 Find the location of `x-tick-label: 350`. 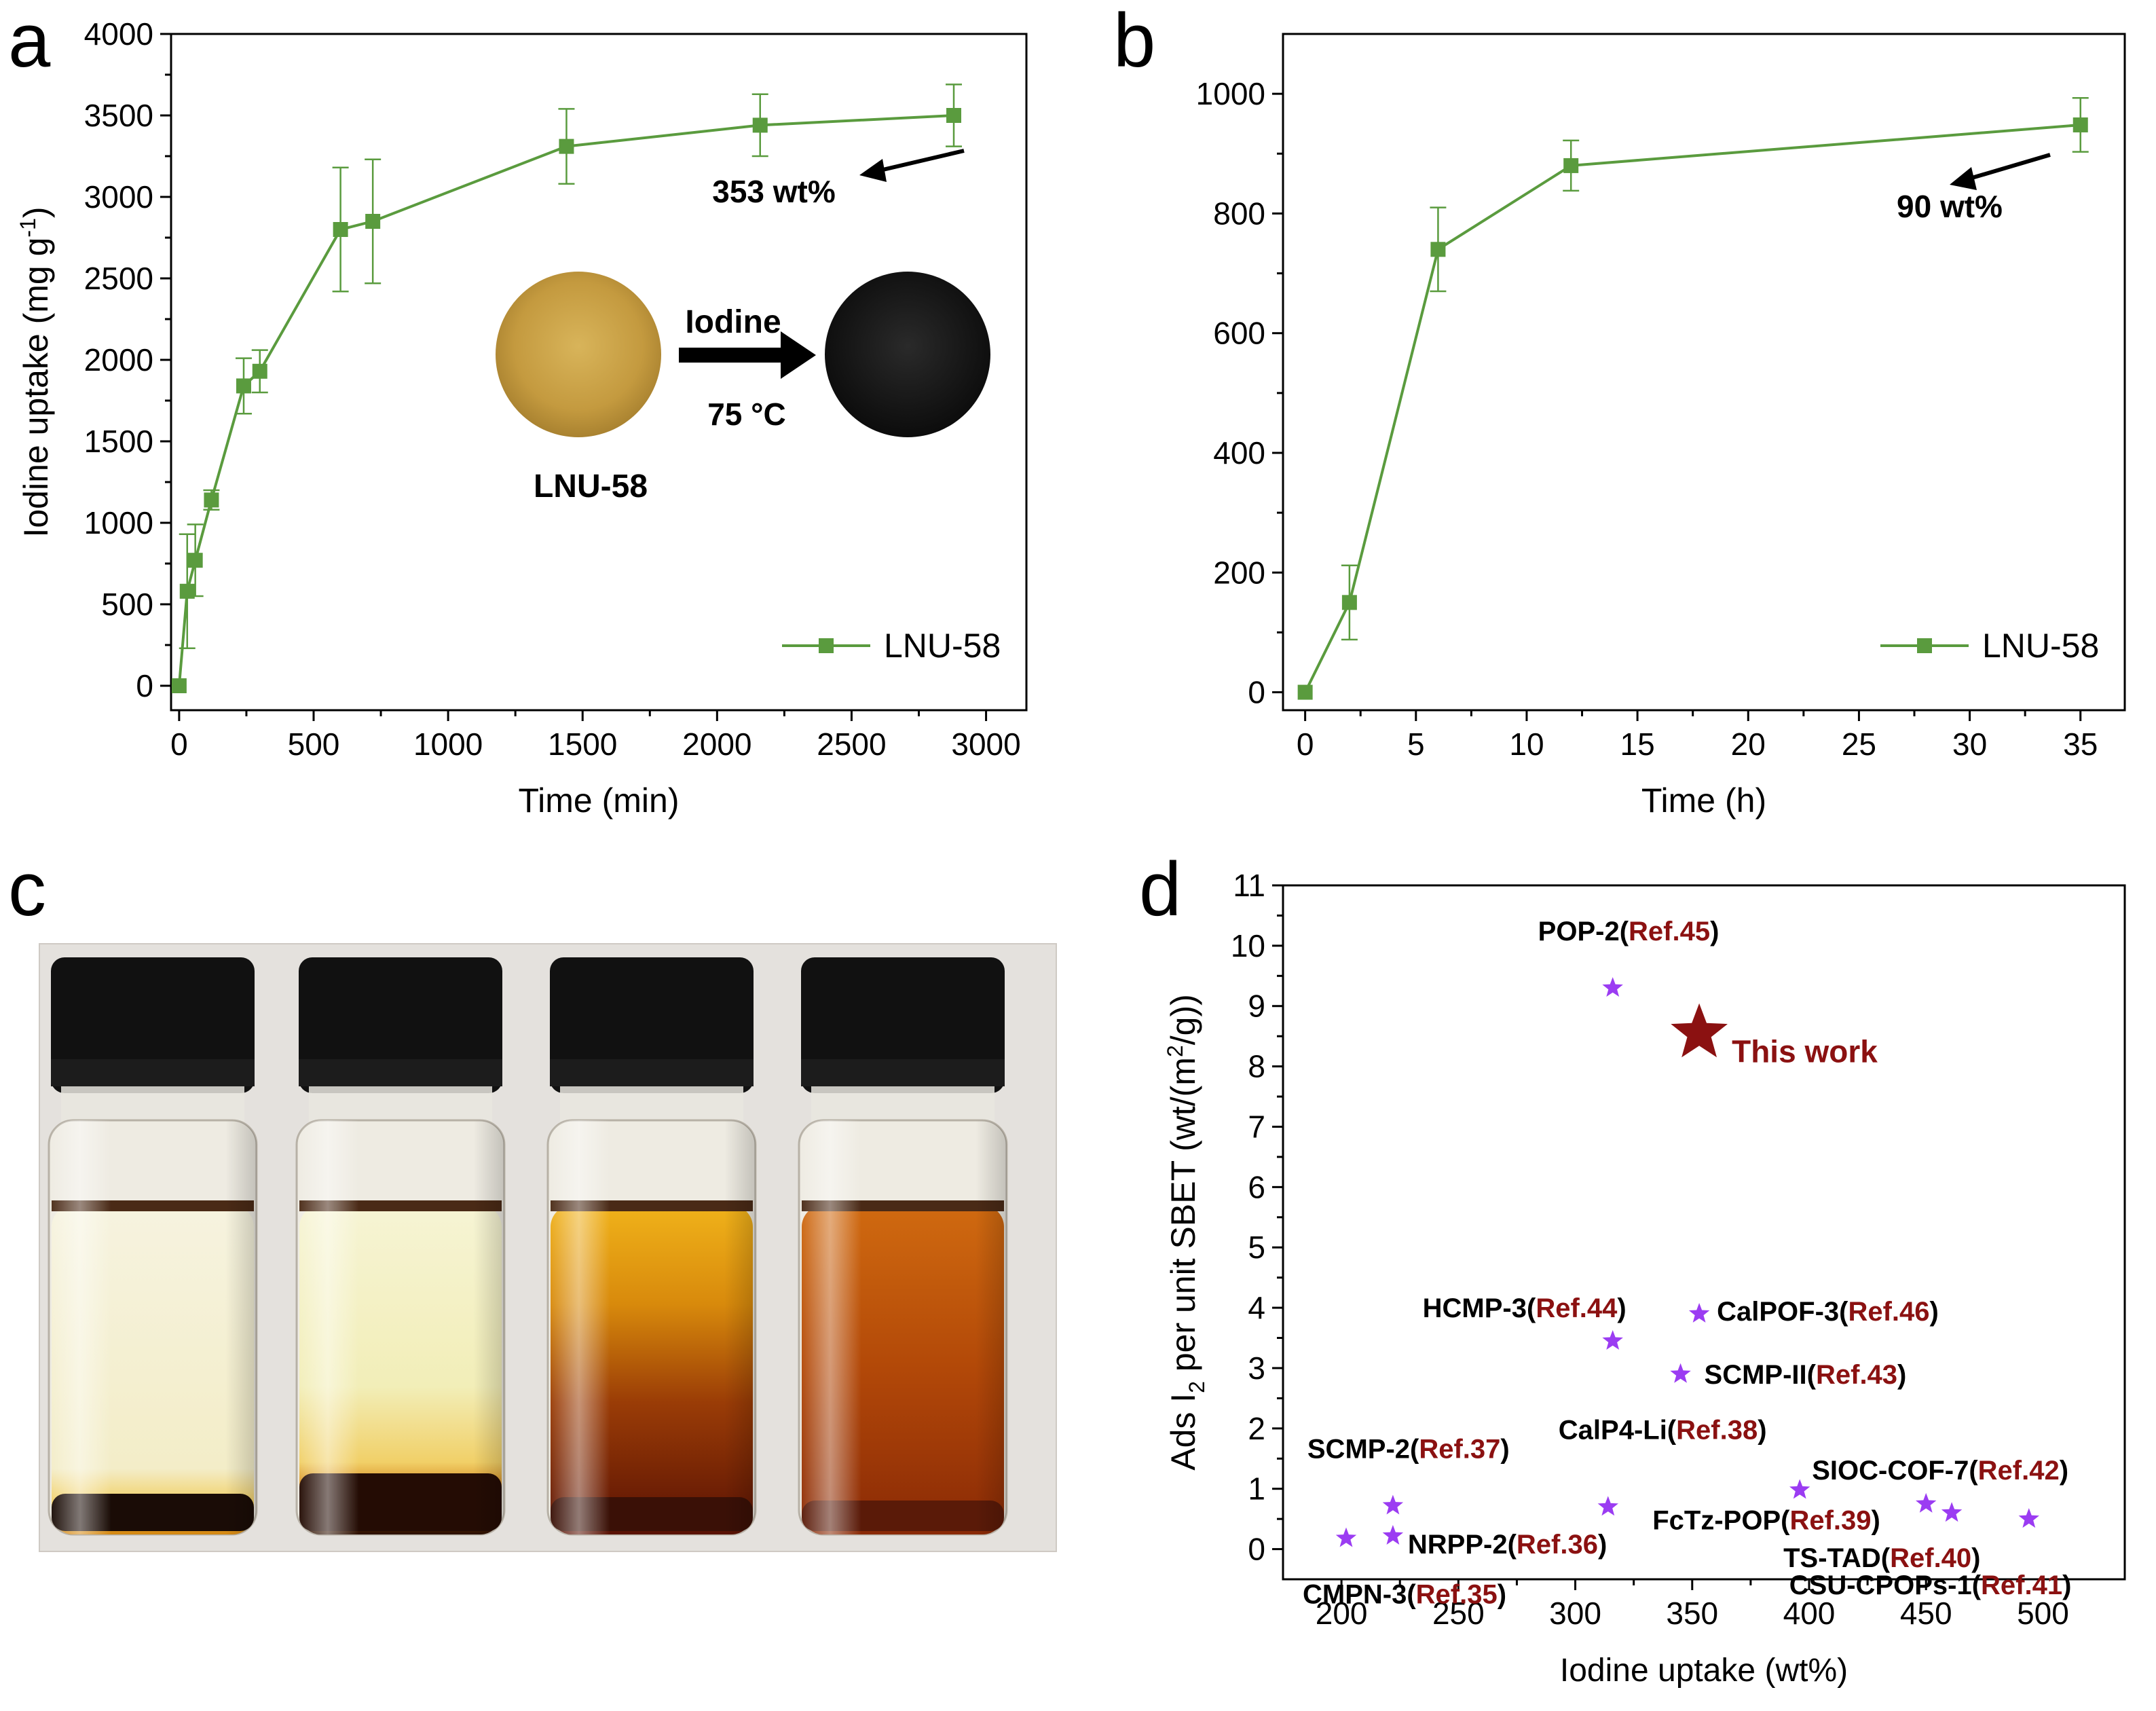

x-tick-label: 350 is located at coordinates (1692, 1613).